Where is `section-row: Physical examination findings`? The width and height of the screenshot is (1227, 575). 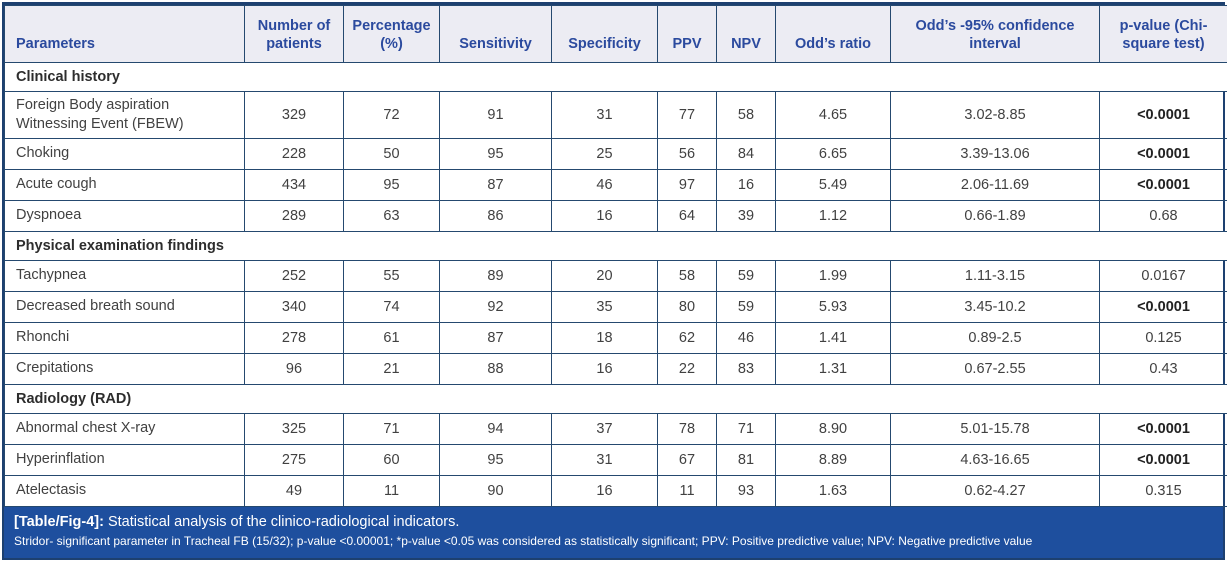 section-row: Physical examination findings is located at coordinates (615, 245).